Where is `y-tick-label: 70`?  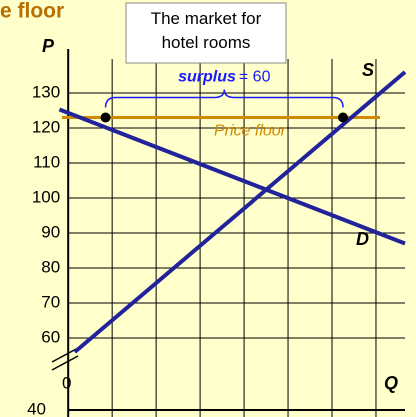
y-tick-label: 70 is located at coordinates (50, 301).